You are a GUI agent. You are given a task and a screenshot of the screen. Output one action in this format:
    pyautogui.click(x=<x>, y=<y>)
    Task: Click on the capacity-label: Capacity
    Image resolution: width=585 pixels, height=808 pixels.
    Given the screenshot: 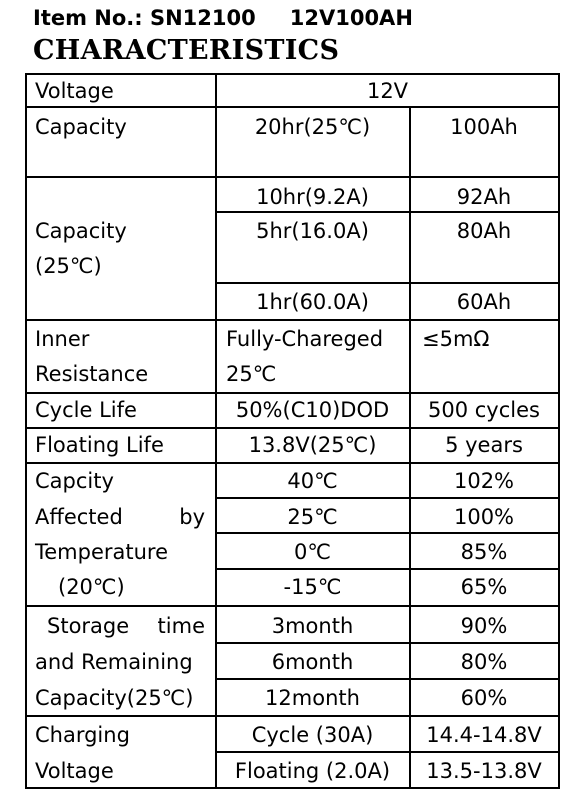 What is the action you would take?
    pyautogui.click(x=81, y=127)
    